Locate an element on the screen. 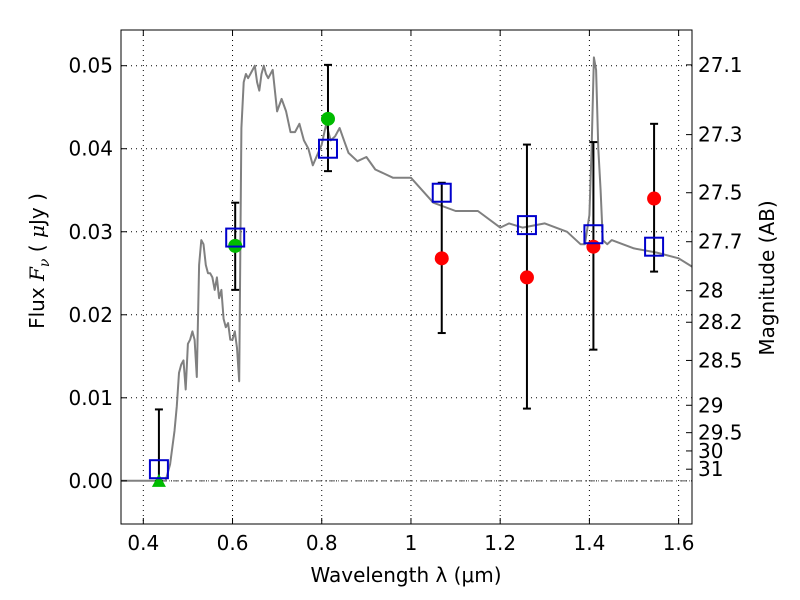 The width and height of the screenshot is (800, 600). y-axis-title: Flux Fν ( μJy ) is located at coordinates (39, 261).